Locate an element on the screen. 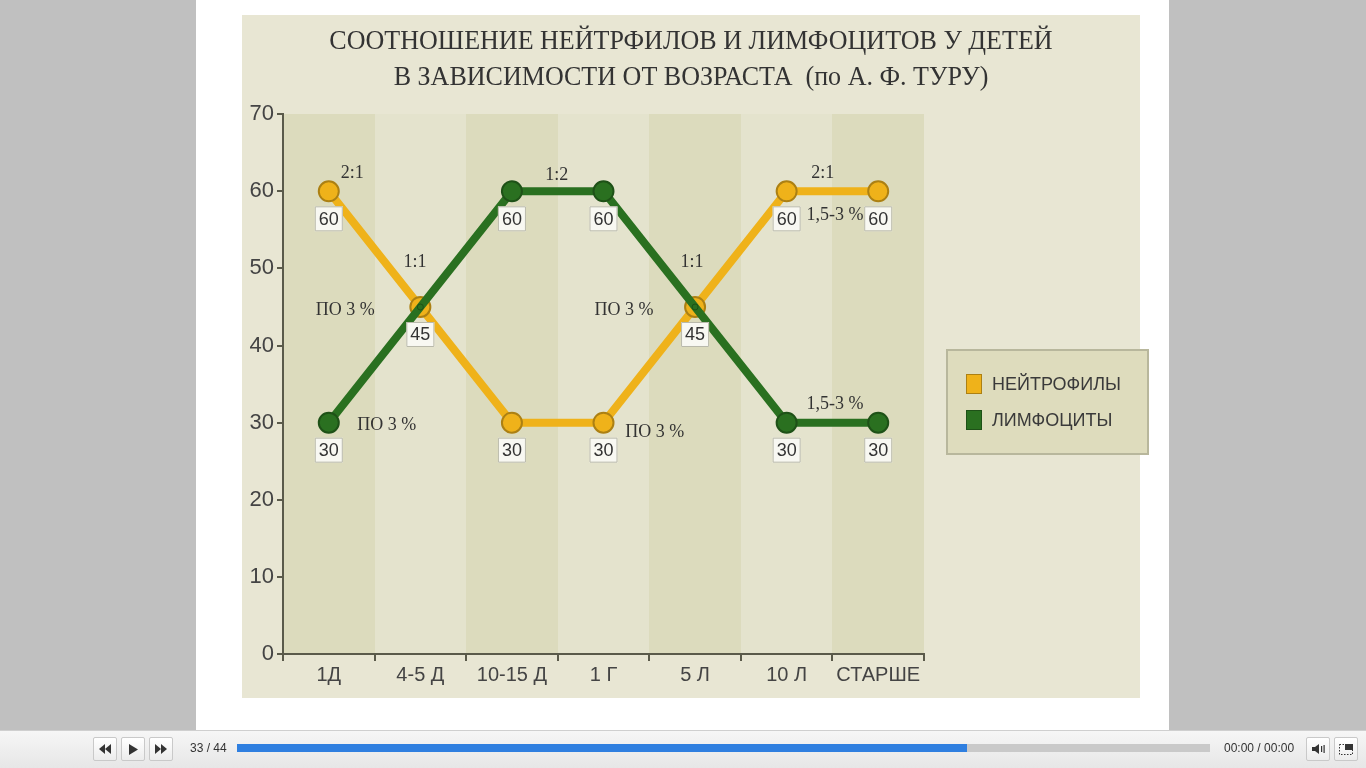 This screenshot has width=1366, height=768. x-tick-label: 5 Л is located at coordinates (695, 673).